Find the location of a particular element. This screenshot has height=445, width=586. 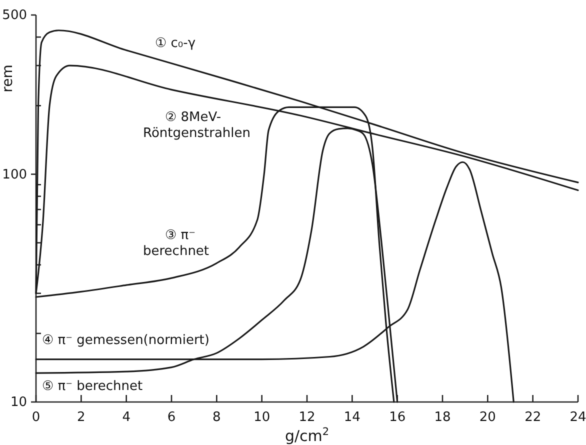

x-tick-label: 14 is located at coordinates (352, 418).